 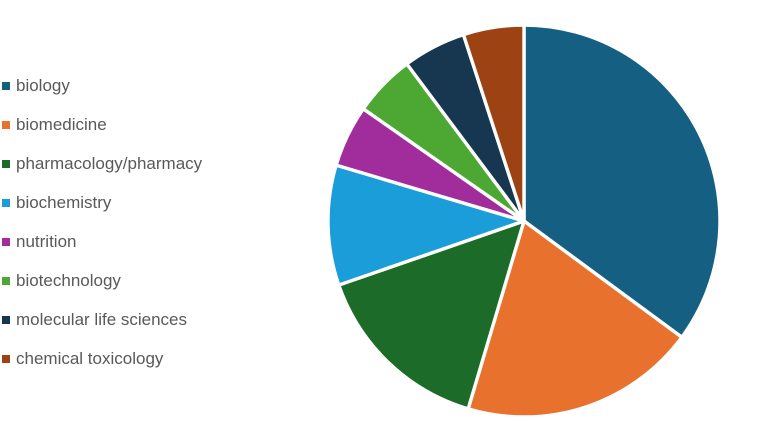 I want to click on legend-item-biochemistry: biochemistry, so click(x=102, y=202).